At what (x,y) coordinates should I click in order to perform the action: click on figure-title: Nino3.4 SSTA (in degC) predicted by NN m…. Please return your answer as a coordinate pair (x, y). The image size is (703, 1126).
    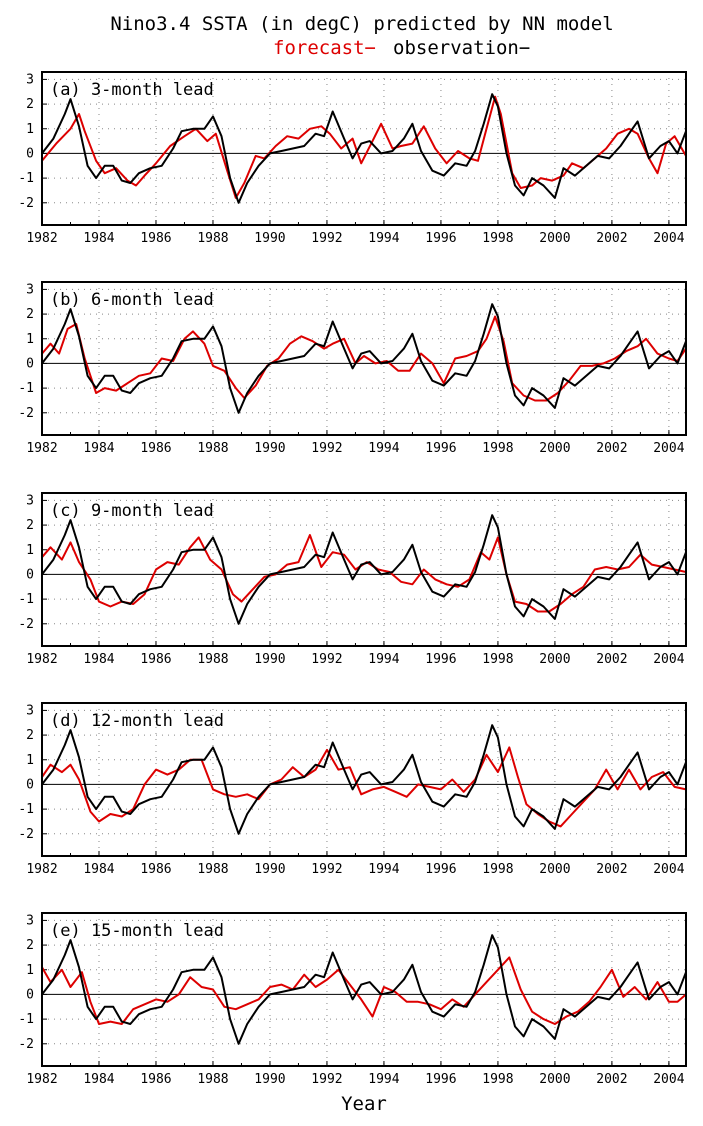
    Looking at the image, I should click on (361, 24).